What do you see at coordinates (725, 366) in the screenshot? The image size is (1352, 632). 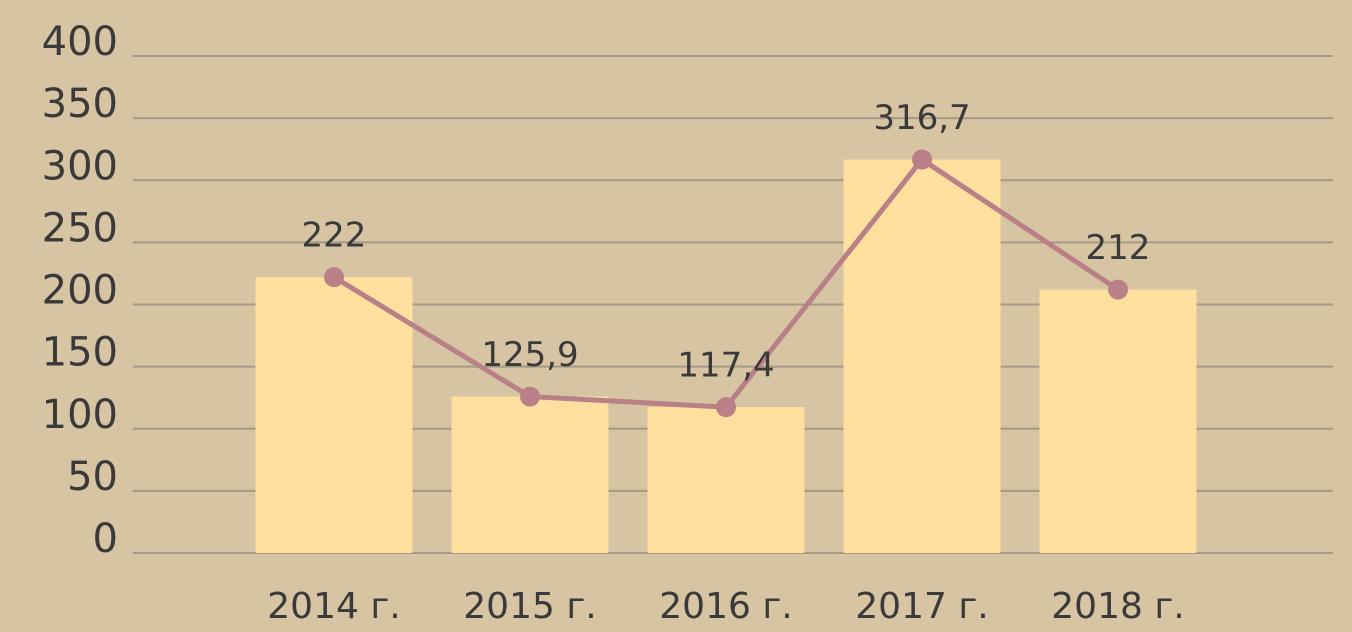 I see `data-label: 117,4` at bounding box center [725, 366].